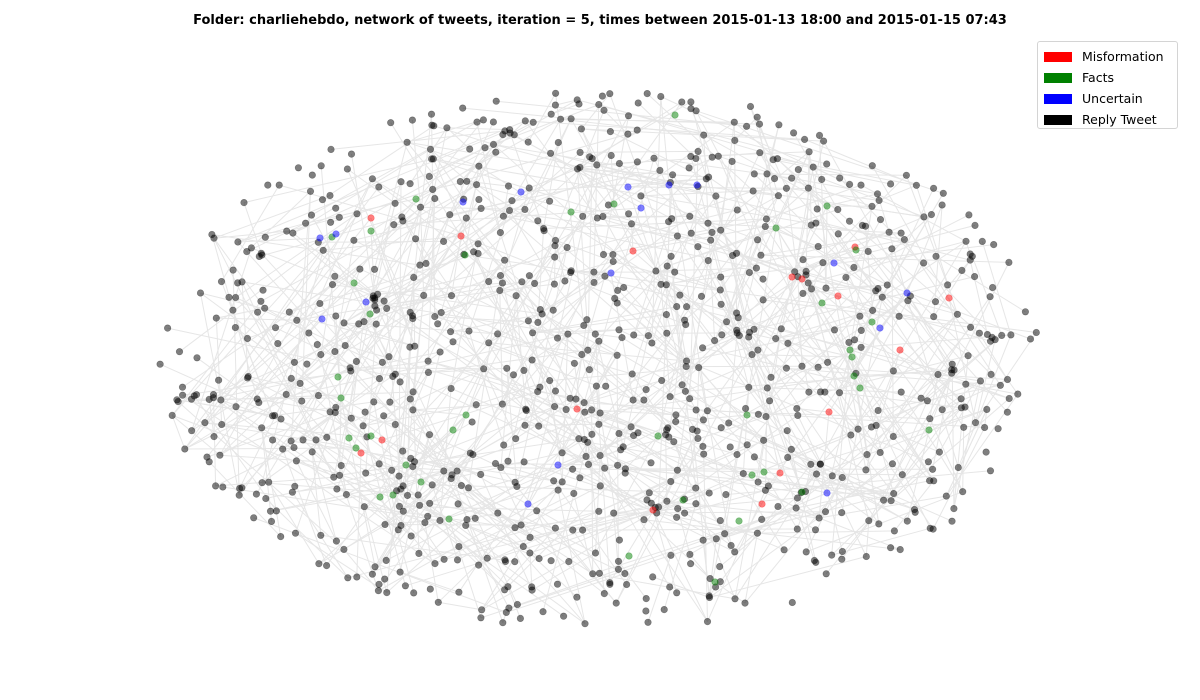 The image size is (1200, 700). Describe the element at coordinates (827, 493) in the screenshot. I see `tweet-node-uncertain` at that location.